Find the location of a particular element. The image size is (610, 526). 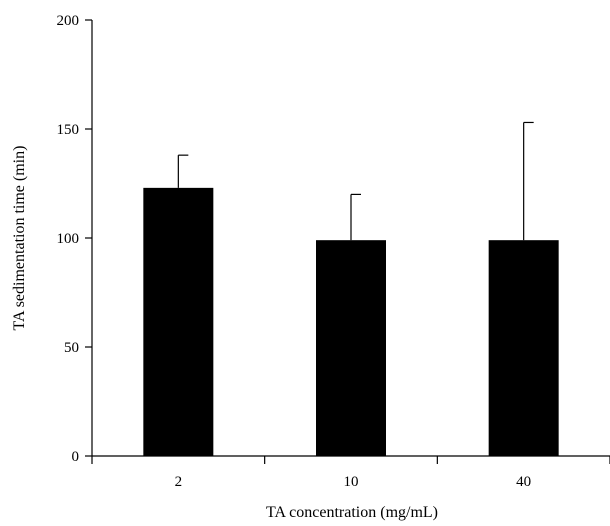

y-tick-label: 50 is located at coordinates (71, 348).